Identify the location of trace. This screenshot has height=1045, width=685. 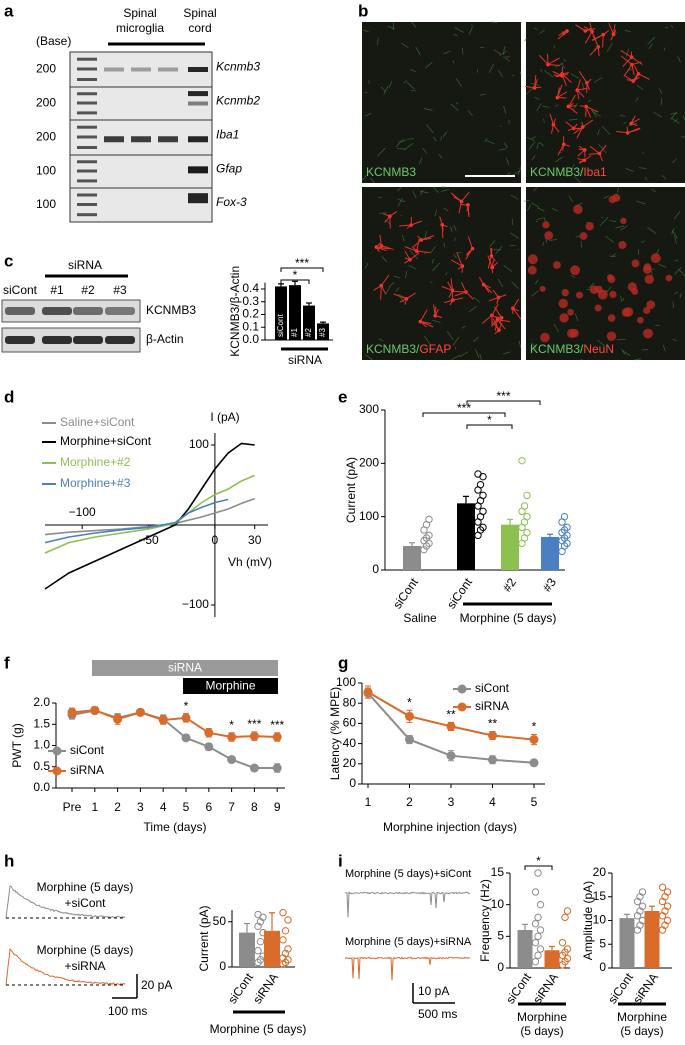
(407, 968).